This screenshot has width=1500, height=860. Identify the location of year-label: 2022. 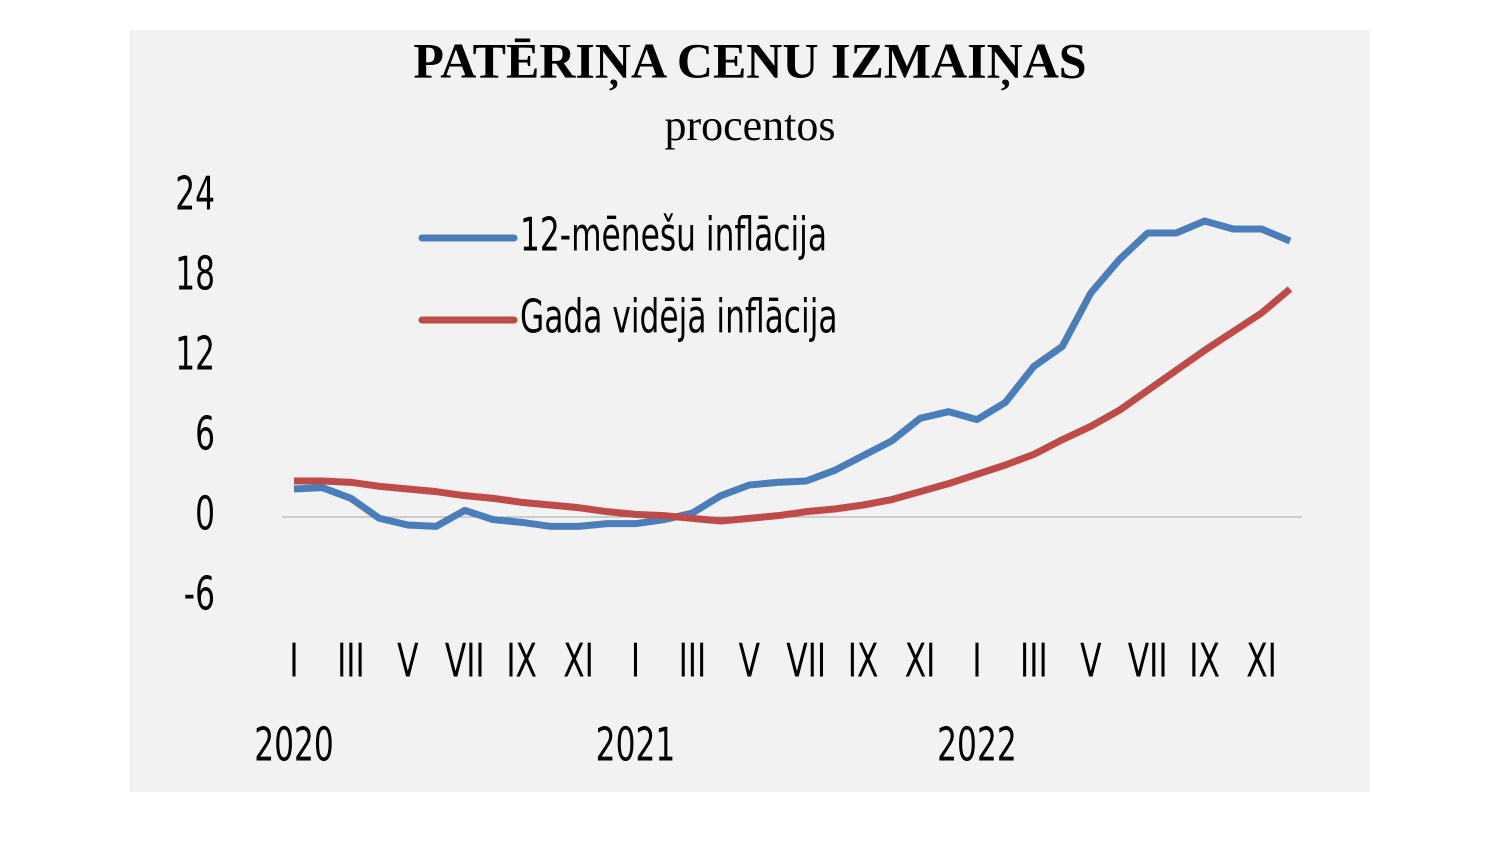
(977, 745).